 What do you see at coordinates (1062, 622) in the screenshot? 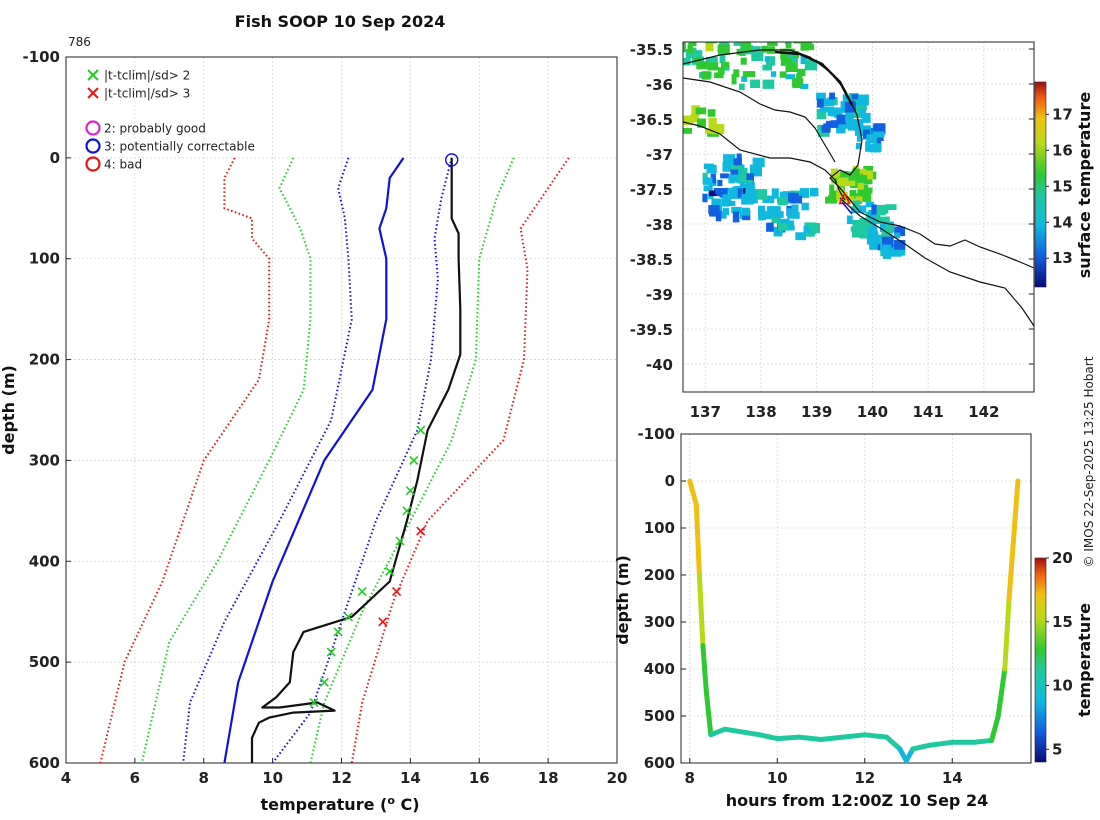
I see `temperature-colorbar-tick-label: 15` at bounding box center [1062, 622].